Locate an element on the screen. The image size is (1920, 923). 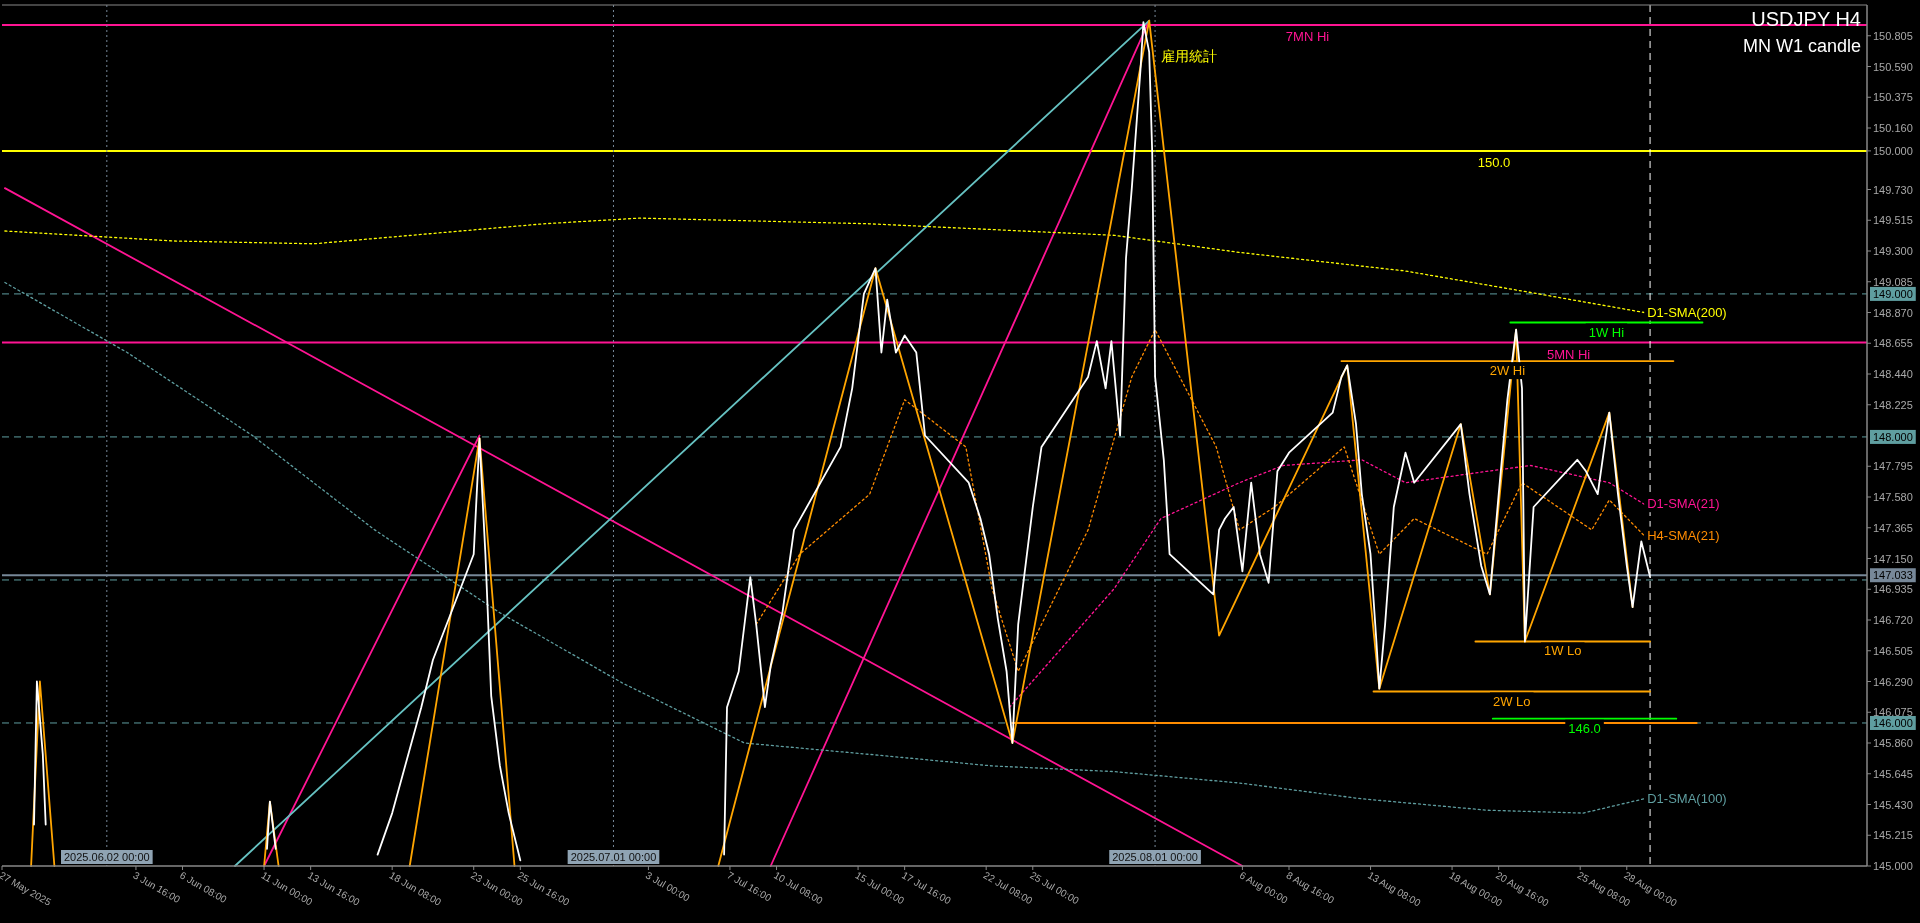
series-label: 2W Lo is located at coordinates (1511, 701).